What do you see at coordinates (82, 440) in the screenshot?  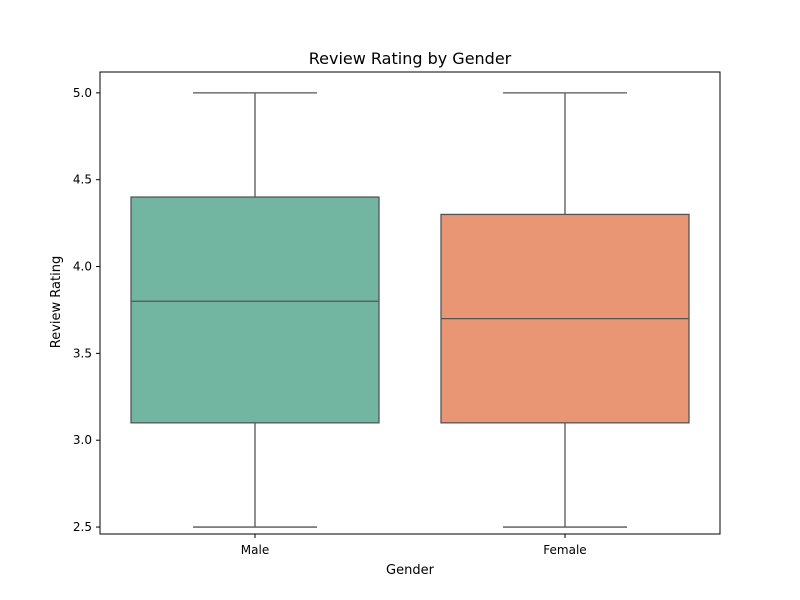 I see `y-tick-label-3.0: 3.0` at bounding box center [82, 440].